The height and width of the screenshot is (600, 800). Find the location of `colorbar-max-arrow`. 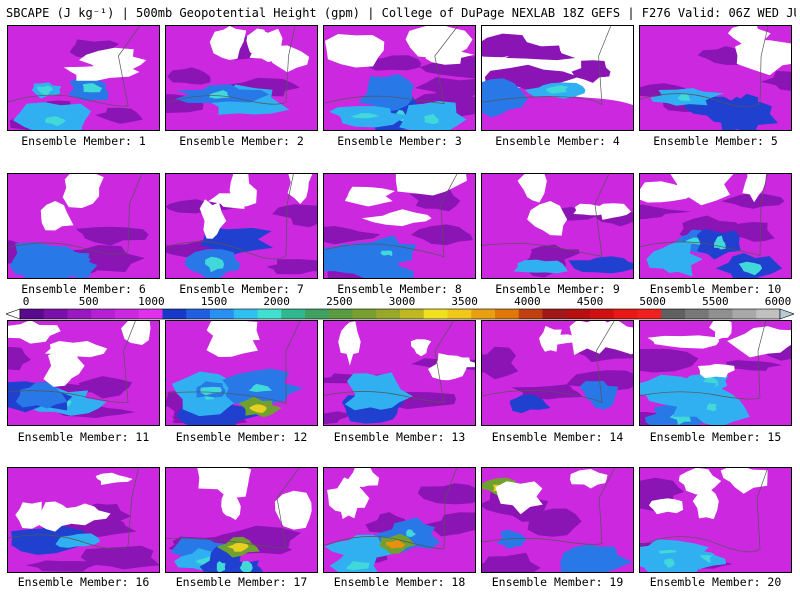

colorbar-max-arrow is located at coordinates (786, 314).